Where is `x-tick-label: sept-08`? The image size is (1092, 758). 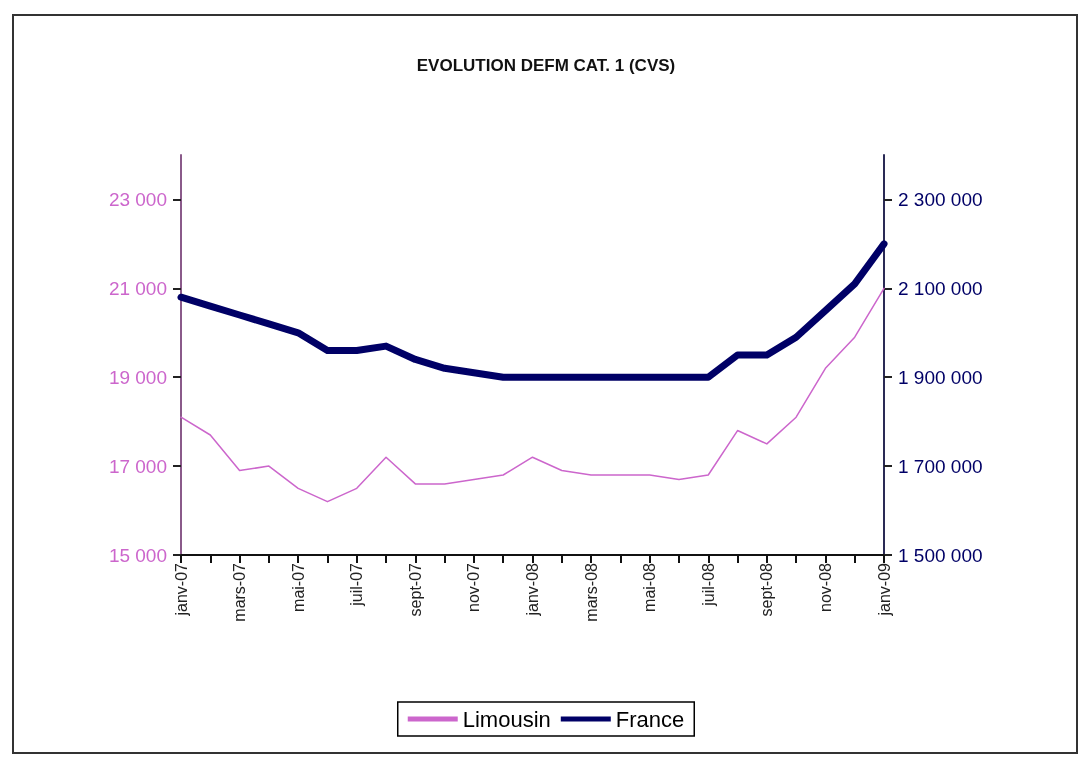
x-tick-label: sept-08 is located at coordinates (767, 589).